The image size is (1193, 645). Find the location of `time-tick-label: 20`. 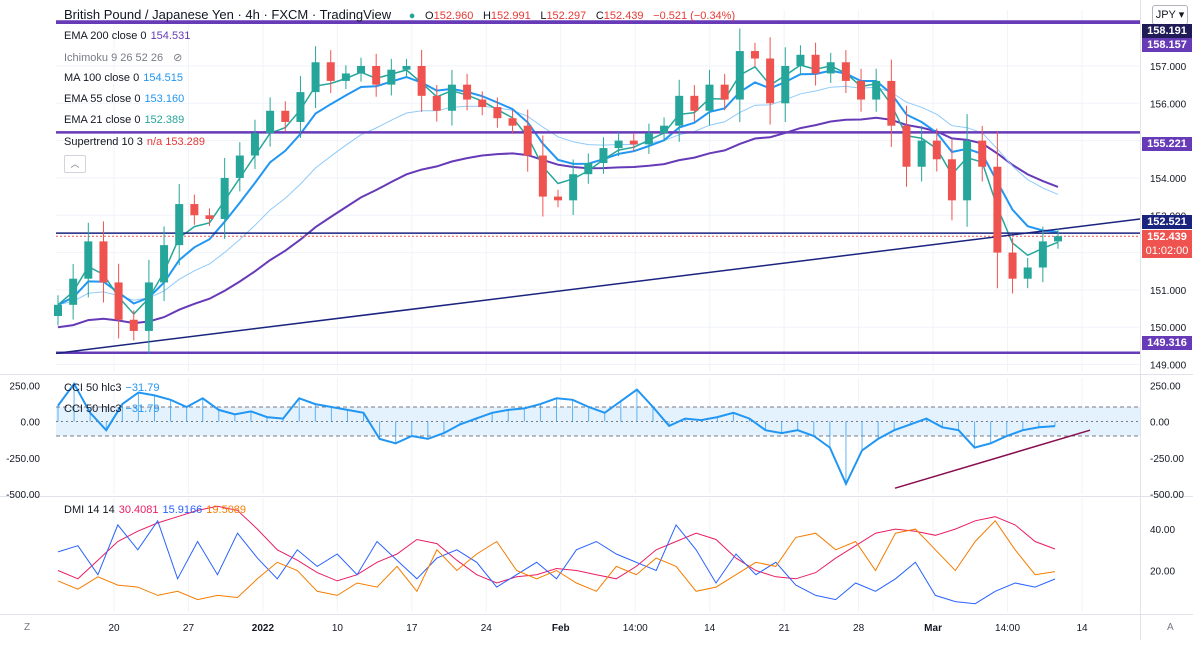

time-tick-label: 20 is located at coordinates (114, 628).